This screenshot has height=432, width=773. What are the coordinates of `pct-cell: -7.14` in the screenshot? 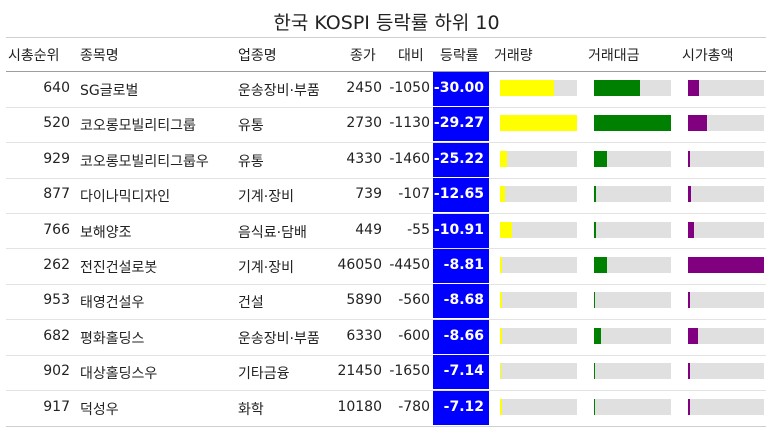 It's located at (461, 372).